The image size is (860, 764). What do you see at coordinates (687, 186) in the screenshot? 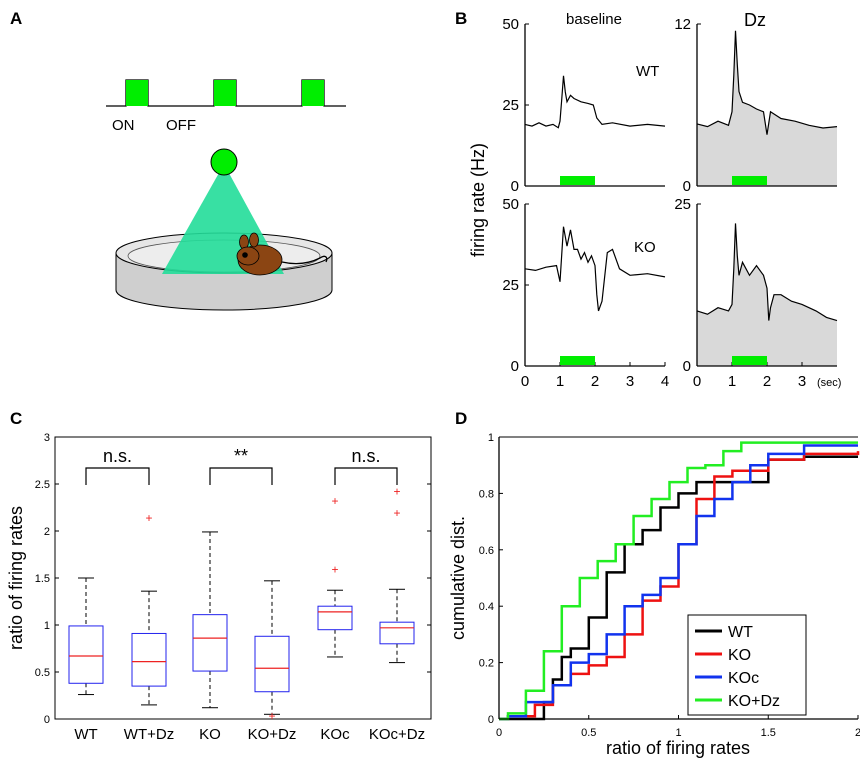
I see `y-tick-label-wt-dz: 0` at bounding box center [687, 186].